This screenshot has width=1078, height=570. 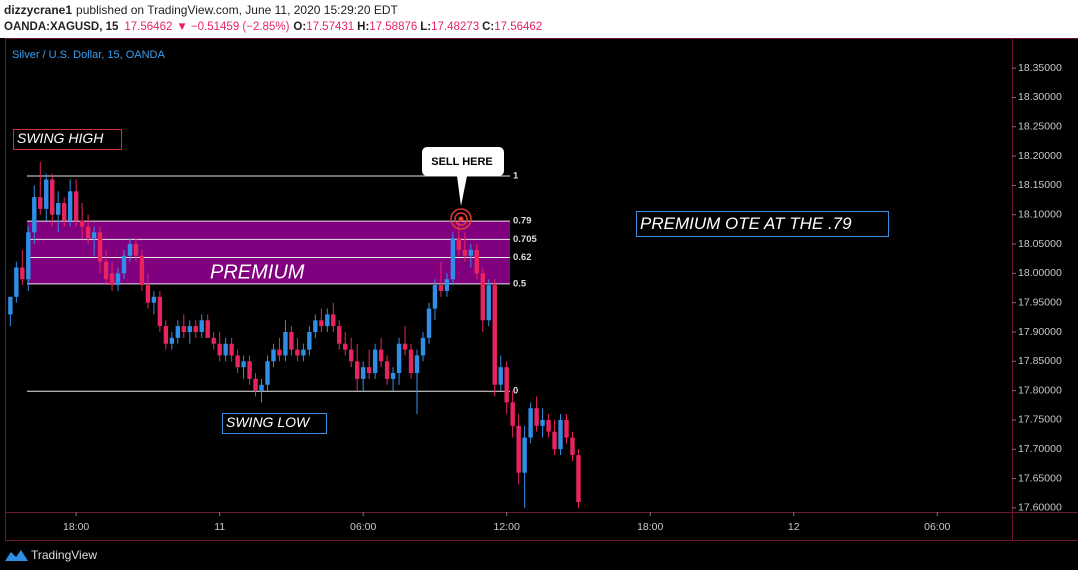 What do you see at coordinates (1040, 185) in the screenshot?
I see `y-tick-label: 18.15000` at bounding box center [1040, 185].